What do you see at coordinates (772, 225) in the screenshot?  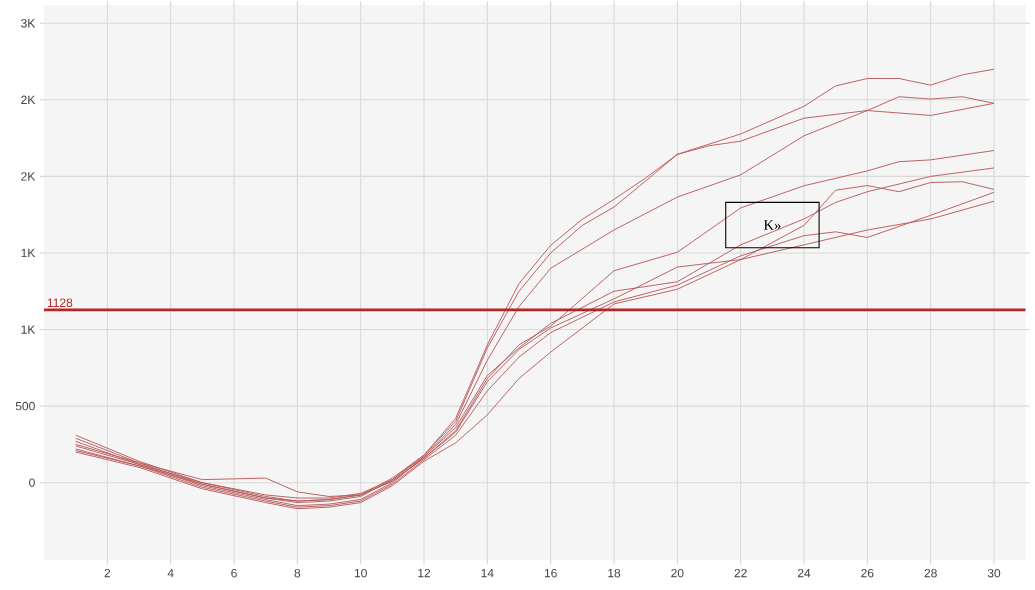 I see `annotation: K»` at bounding box center [772, 225].